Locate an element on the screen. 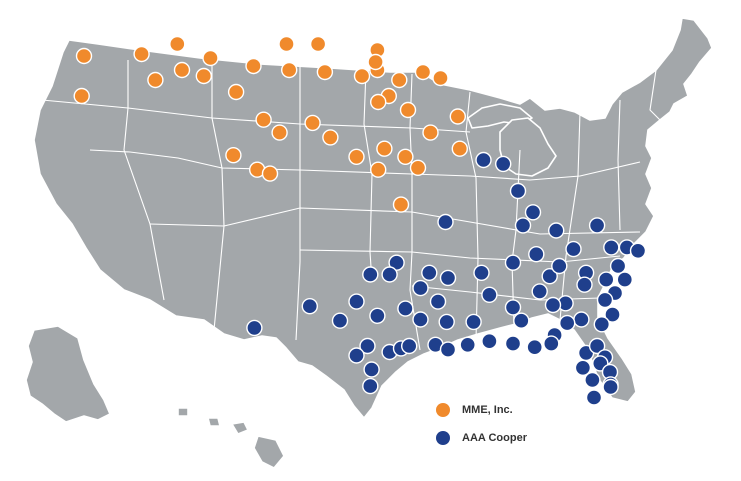  map-legend: MME, Inc. AAA Cooper is located at coordinates (511, 425).